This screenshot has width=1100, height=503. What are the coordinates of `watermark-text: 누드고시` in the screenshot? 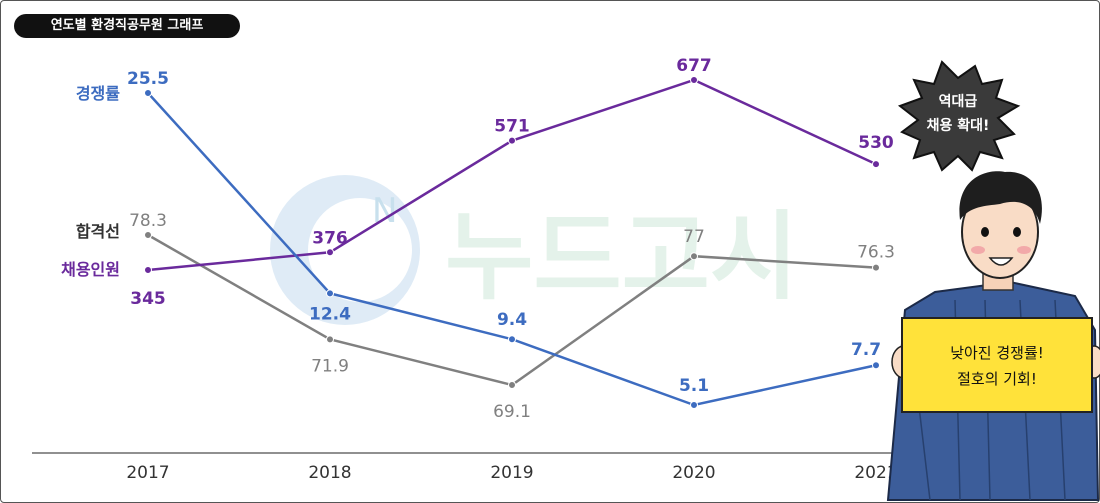 It's located at (621, 257).